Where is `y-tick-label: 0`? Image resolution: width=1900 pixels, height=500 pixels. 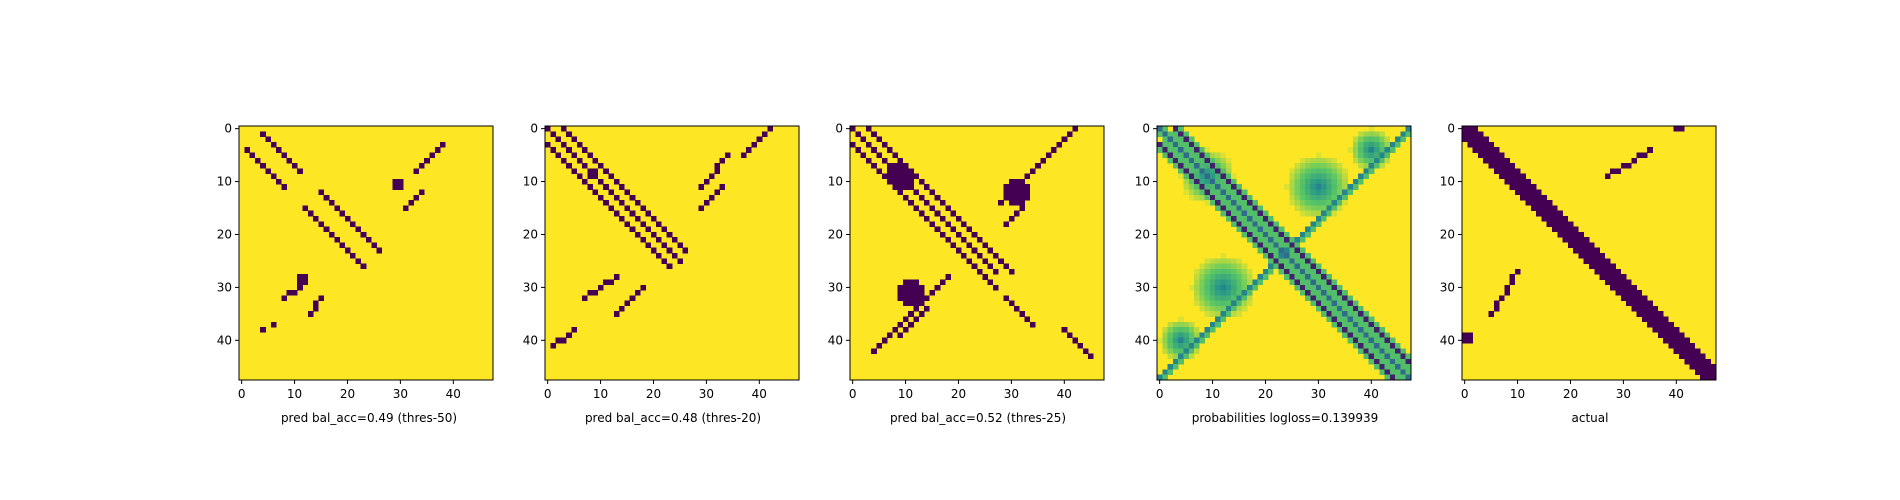
y-tick-label: 0 is located at coordinates (839, 129).